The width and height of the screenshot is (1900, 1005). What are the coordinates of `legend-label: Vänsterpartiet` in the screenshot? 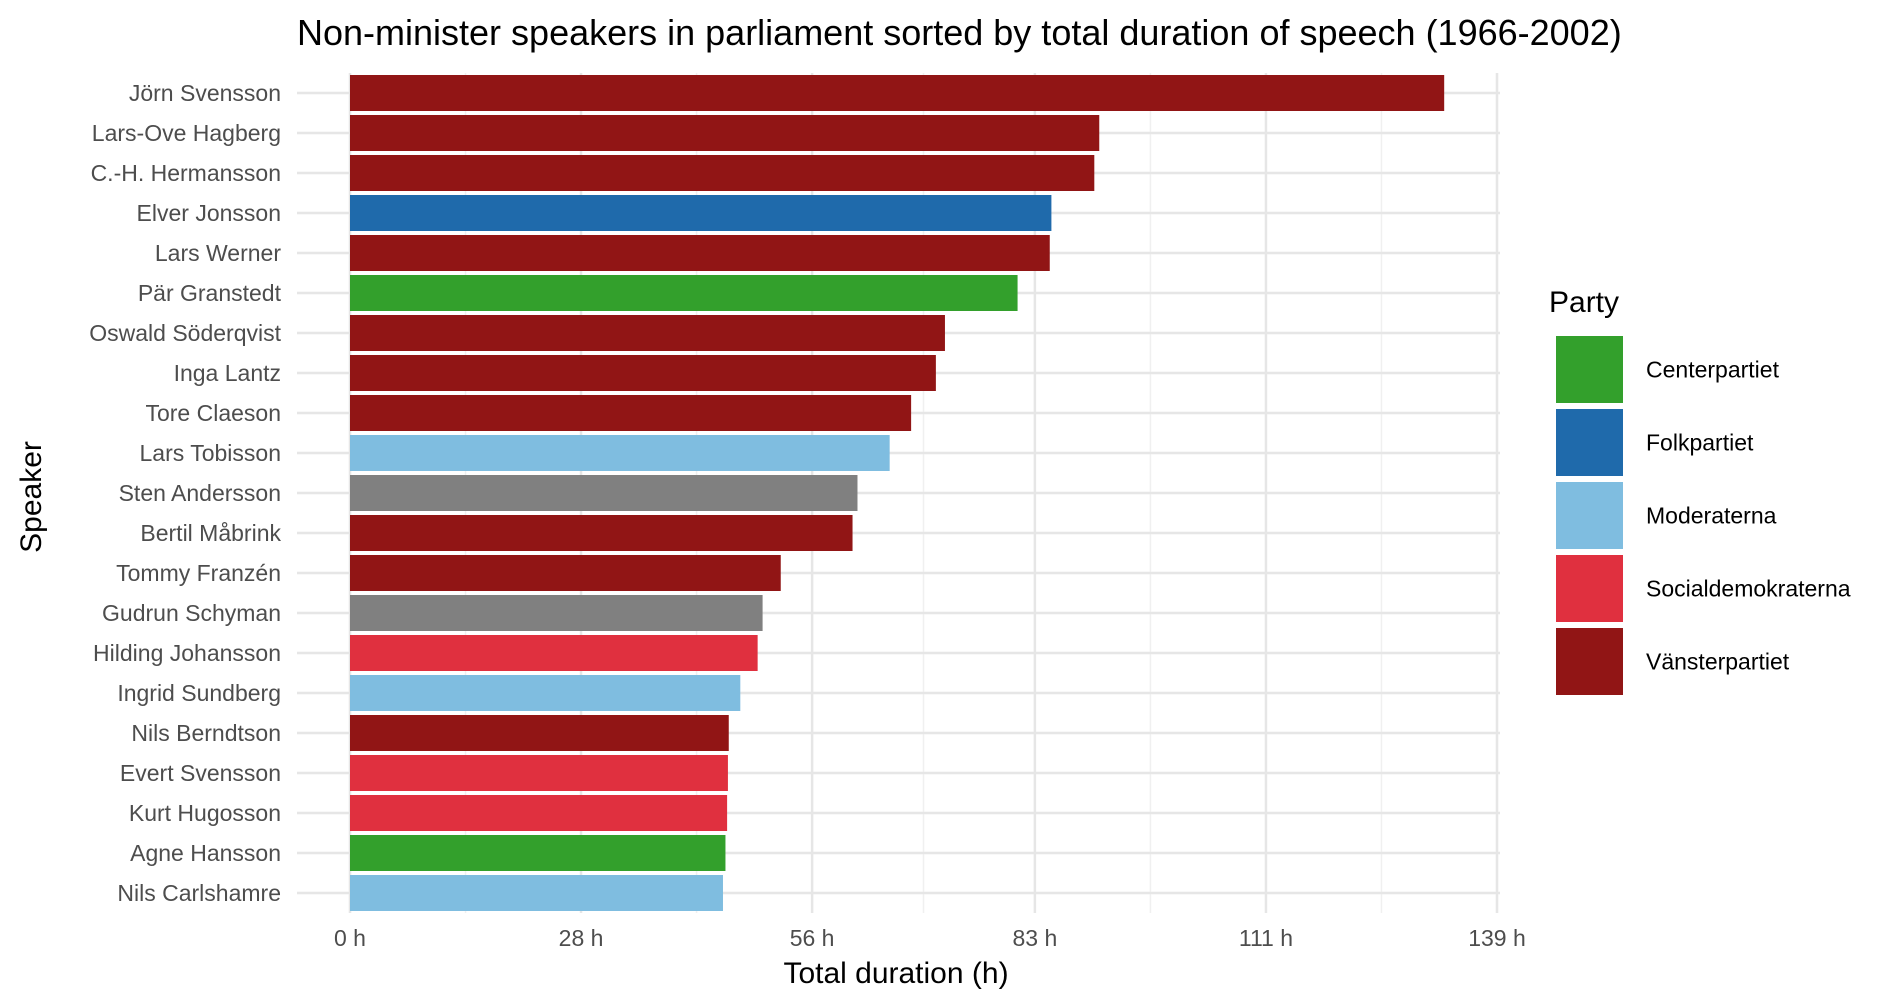 It's located at (1718, 662).